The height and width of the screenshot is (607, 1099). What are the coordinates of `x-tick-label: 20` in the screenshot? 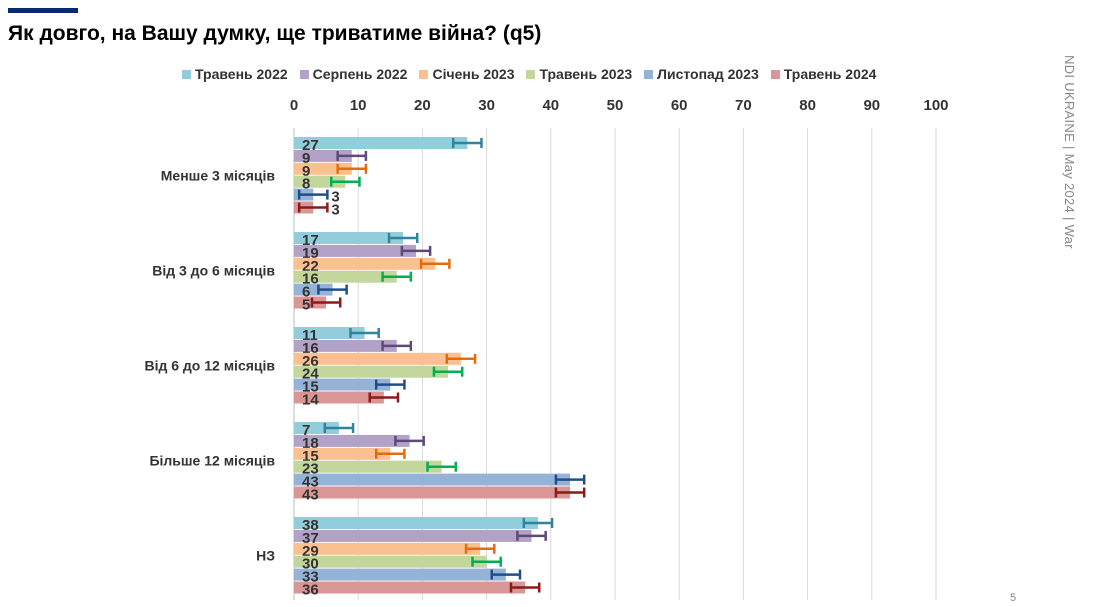 It's located at (422, 105).